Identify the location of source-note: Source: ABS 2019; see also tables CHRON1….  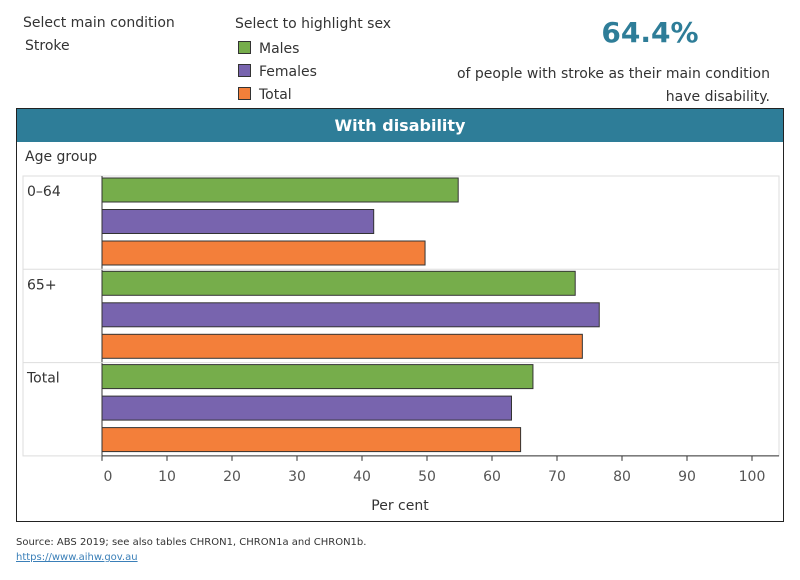
(191, 542).